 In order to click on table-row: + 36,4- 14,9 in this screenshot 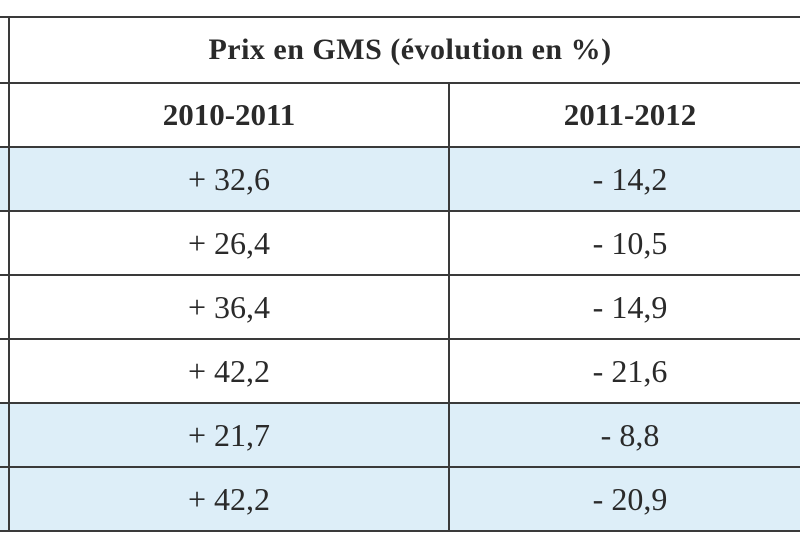, I will do `click(400, 307)`.